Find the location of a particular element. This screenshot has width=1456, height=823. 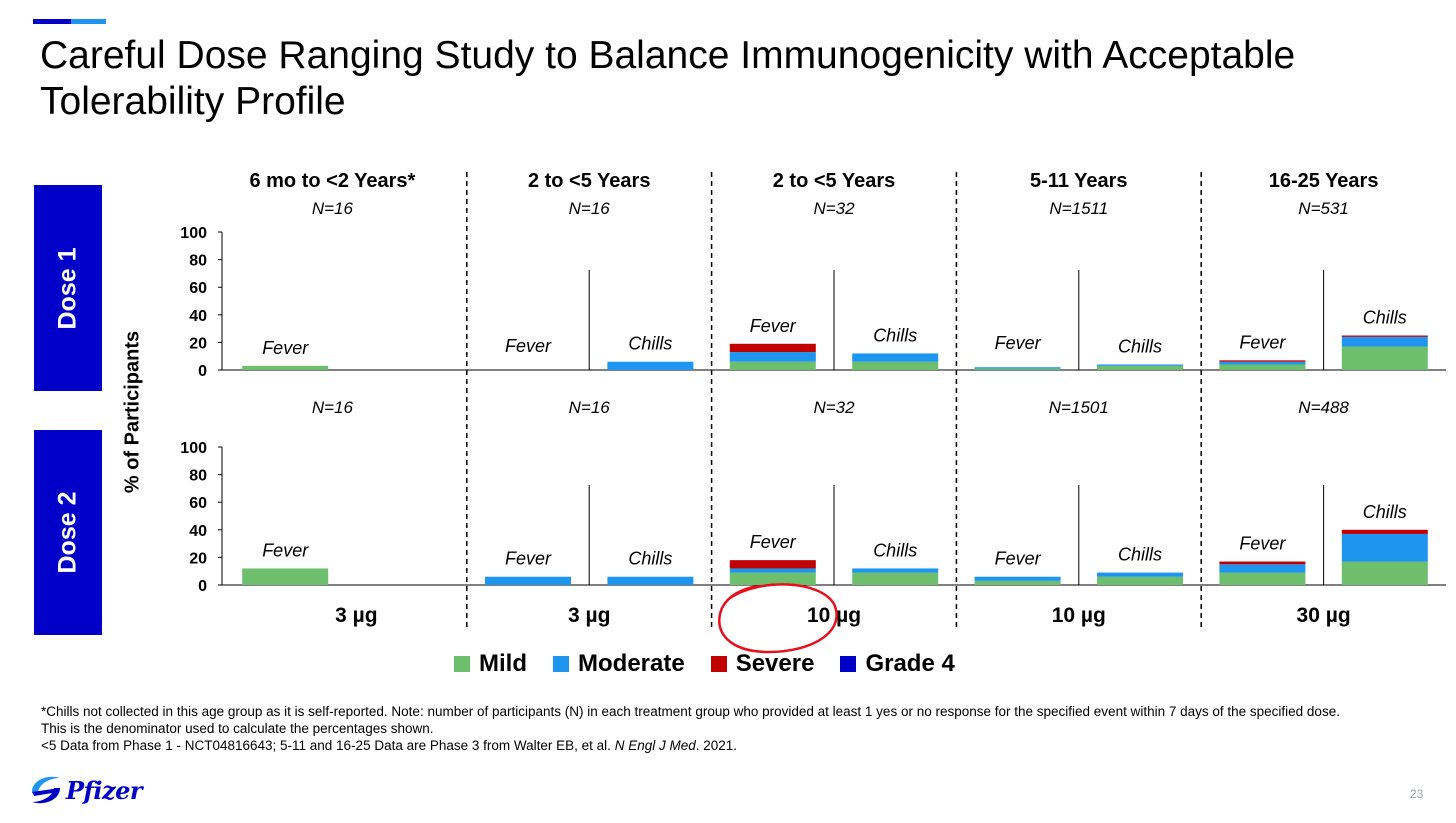

legend-label: Moderate is located at coordinates (631, 663).